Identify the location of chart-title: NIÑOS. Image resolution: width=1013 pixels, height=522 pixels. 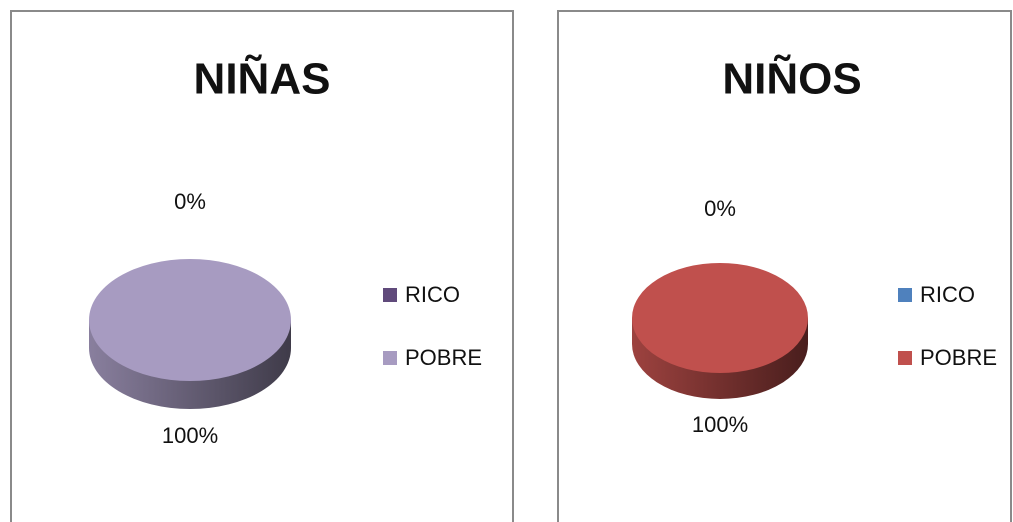
(791, 79).